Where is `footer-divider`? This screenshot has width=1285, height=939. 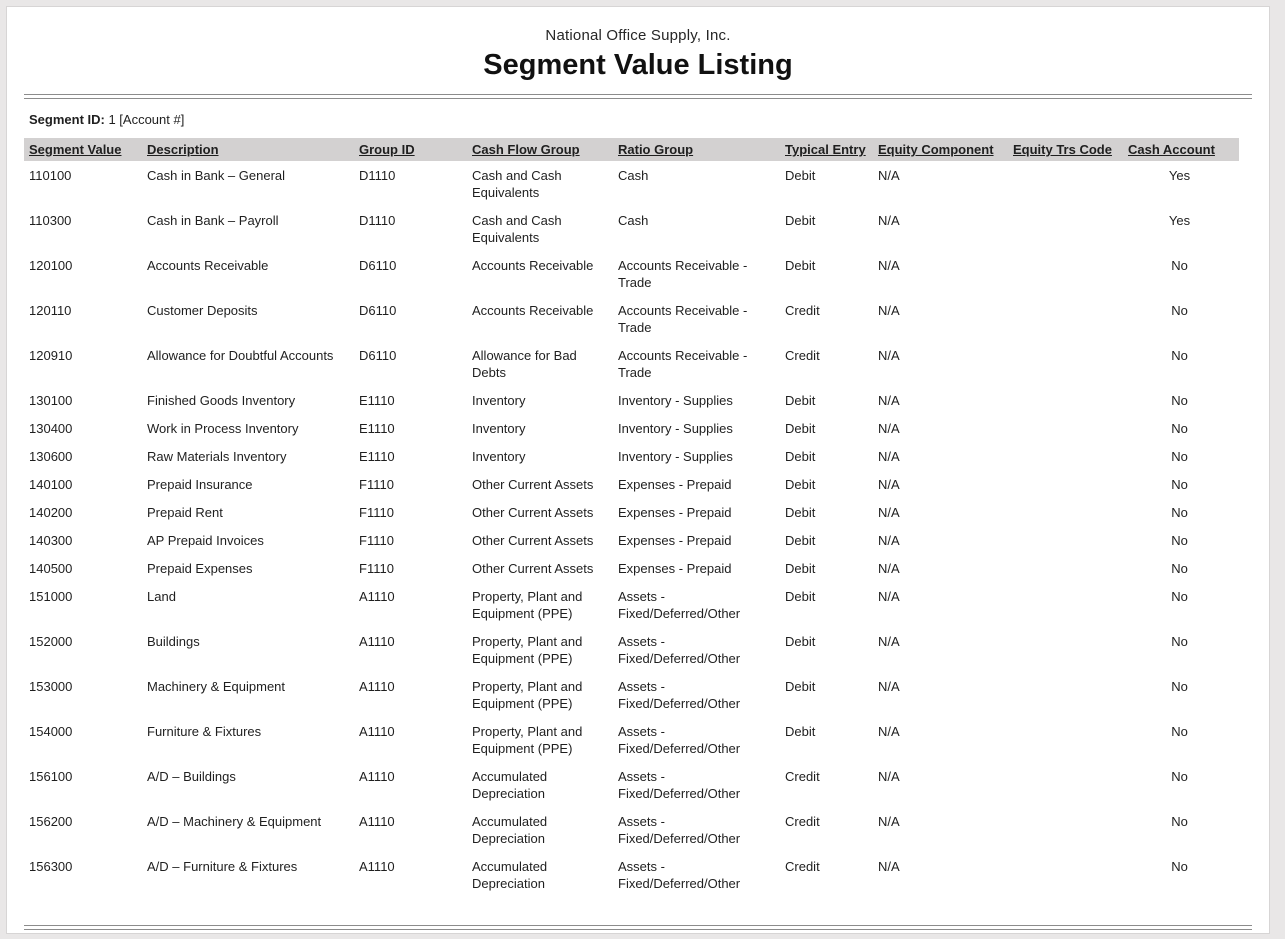 footer-divider is located at coordinates (638, 927).